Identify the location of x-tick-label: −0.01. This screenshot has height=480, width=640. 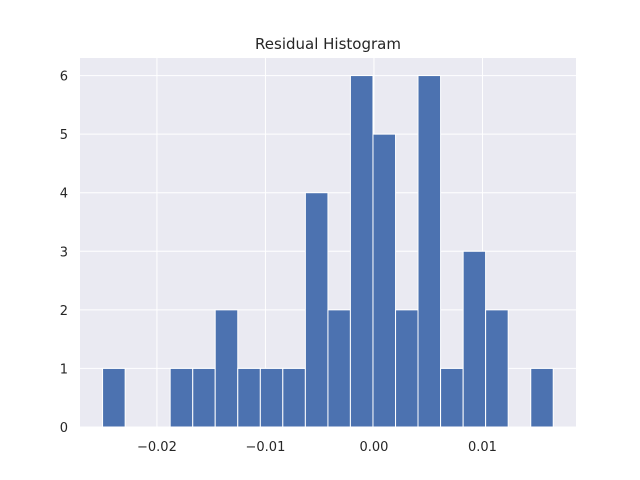
(266, 447).